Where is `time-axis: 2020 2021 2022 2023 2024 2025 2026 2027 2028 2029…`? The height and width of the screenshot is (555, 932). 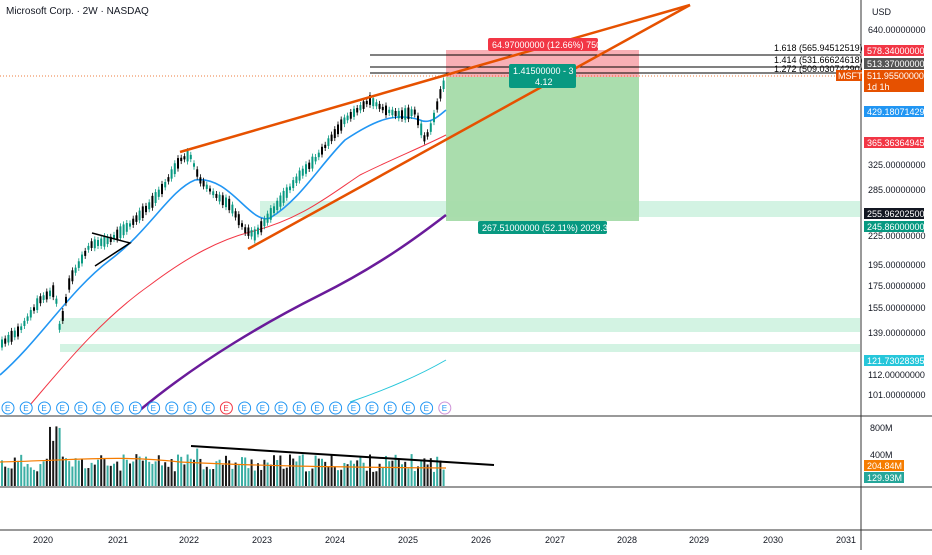 time-axis: 2020 2021 2022 2023 2024 2025 2026 2027 2028 2029… is located at coordinates (444, 540).